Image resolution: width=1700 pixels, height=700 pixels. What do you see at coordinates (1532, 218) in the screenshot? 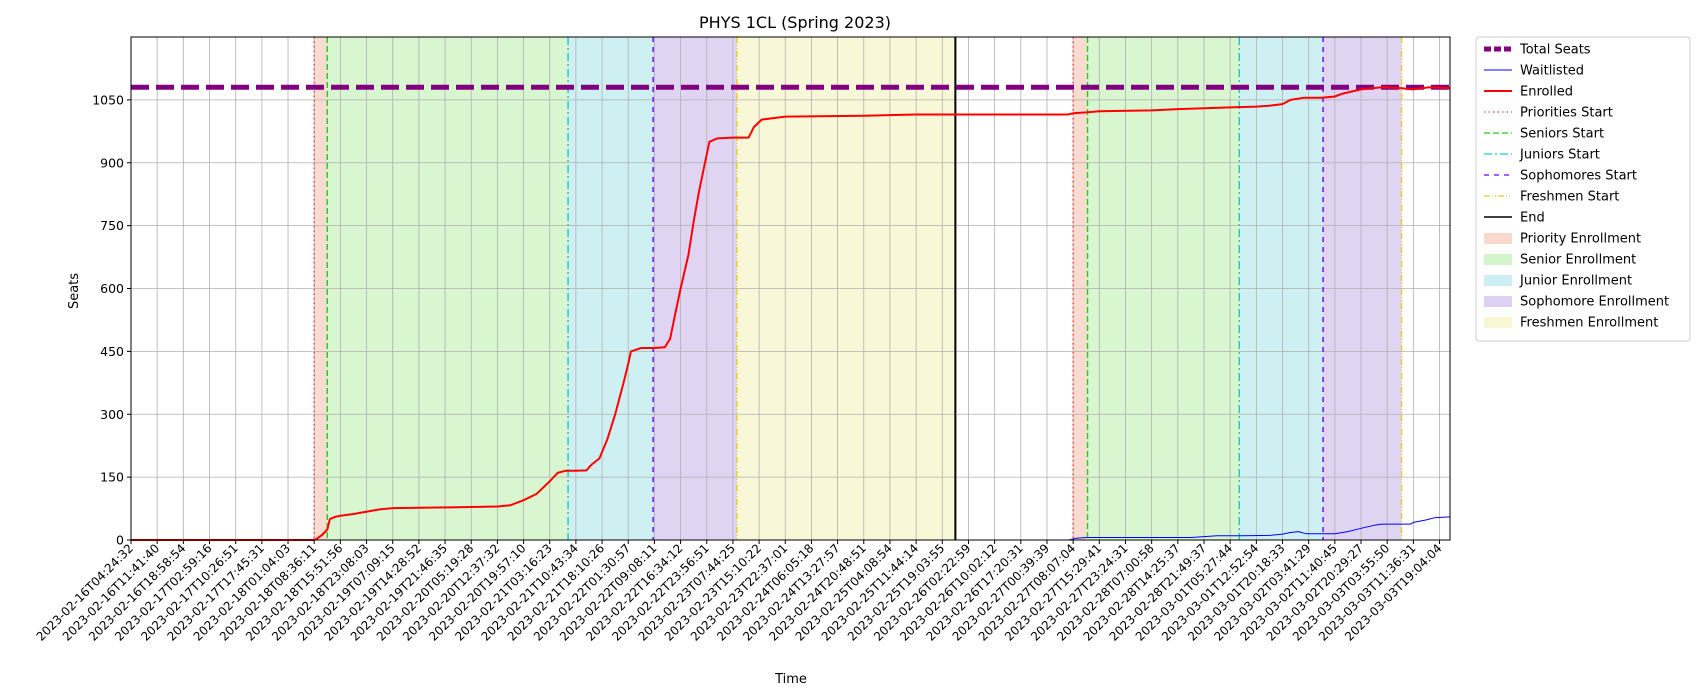
I see `legend-label: End` at bounding box center [1532, 218].